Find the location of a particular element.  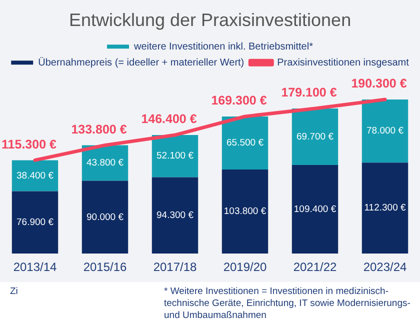

text: Entwicklung der Praxisinvestitionen is located at coordinates (210, 20).